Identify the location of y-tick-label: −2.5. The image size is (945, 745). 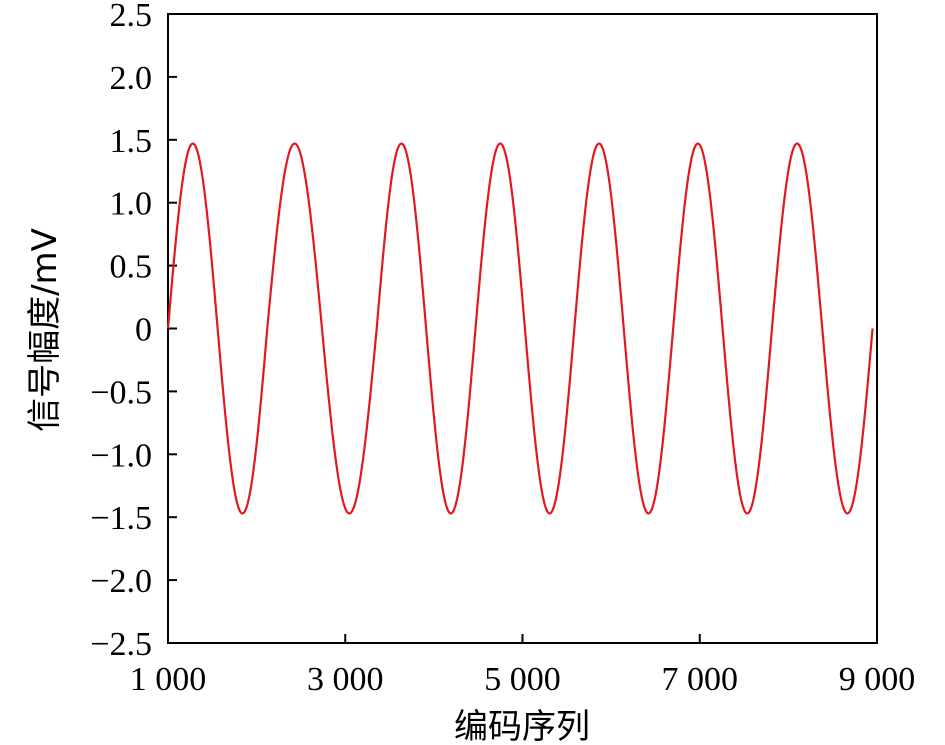
(121, 644).